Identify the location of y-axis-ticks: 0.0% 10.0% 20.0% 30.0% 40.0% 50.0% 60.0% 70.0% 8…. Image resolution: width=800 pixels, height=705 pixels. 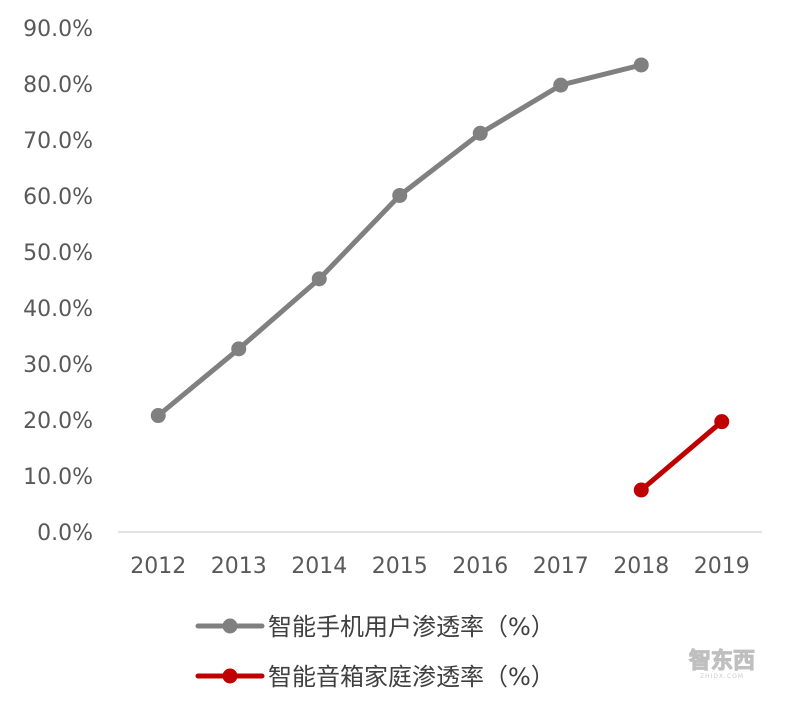
(58, 281).